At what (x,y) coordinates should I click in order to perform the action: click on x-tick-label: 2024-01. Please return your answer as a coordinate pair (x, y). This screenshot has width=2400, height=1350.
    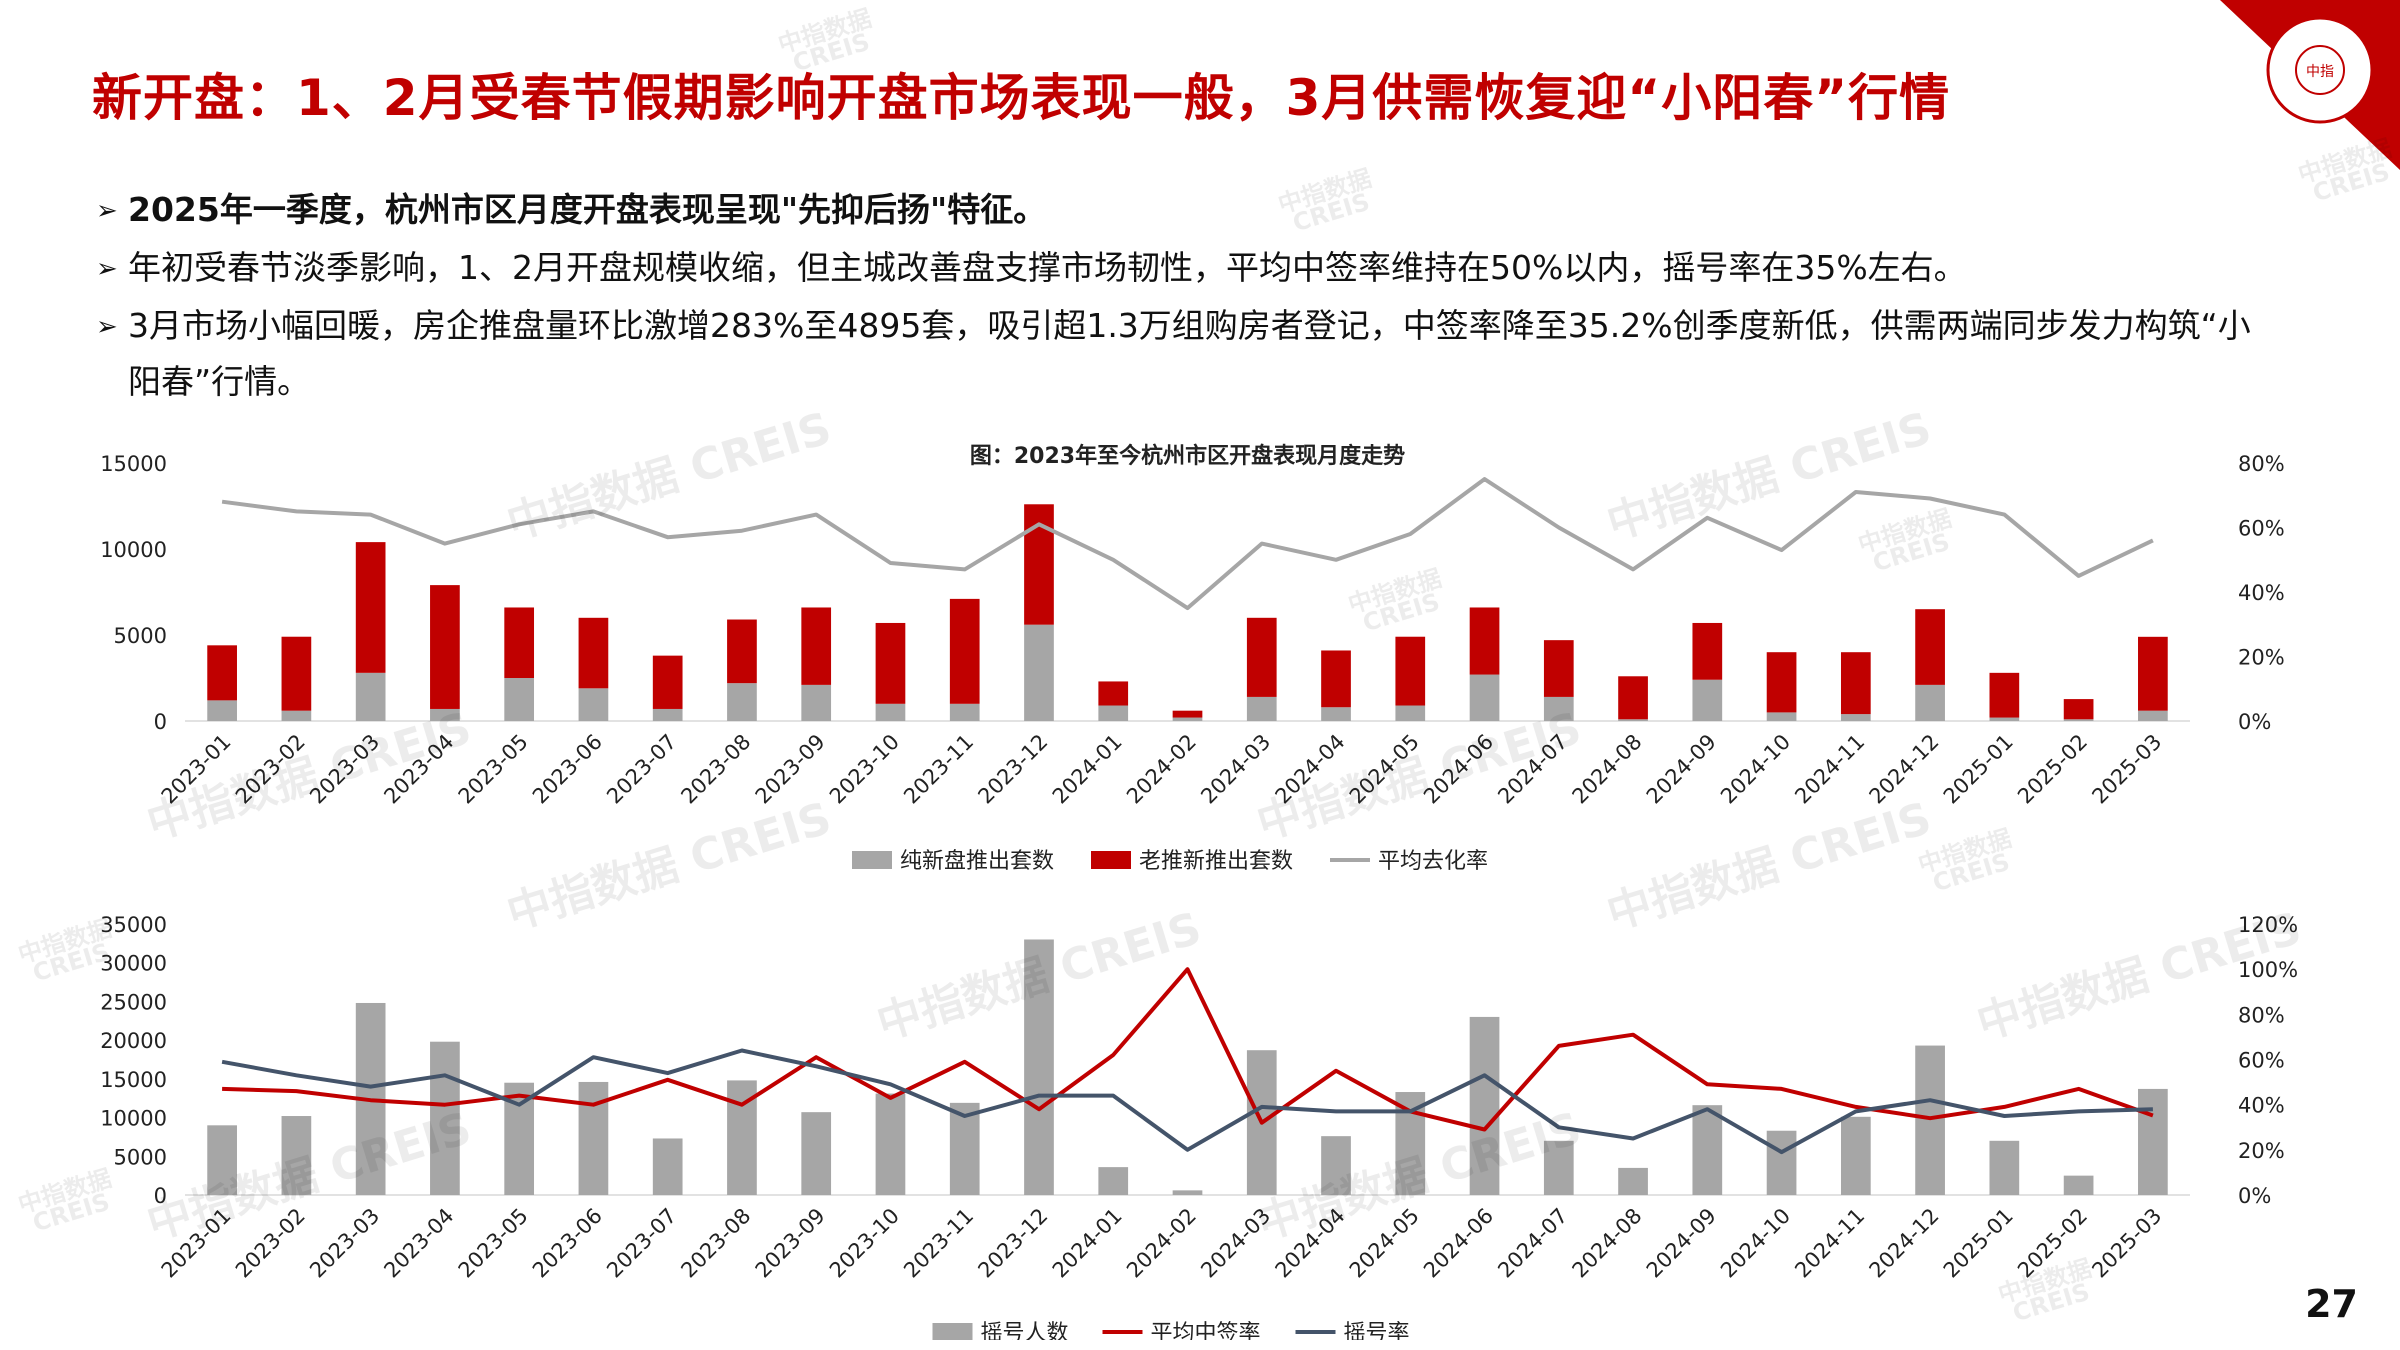
    Looking at the image, I should click on (1087, 1243).